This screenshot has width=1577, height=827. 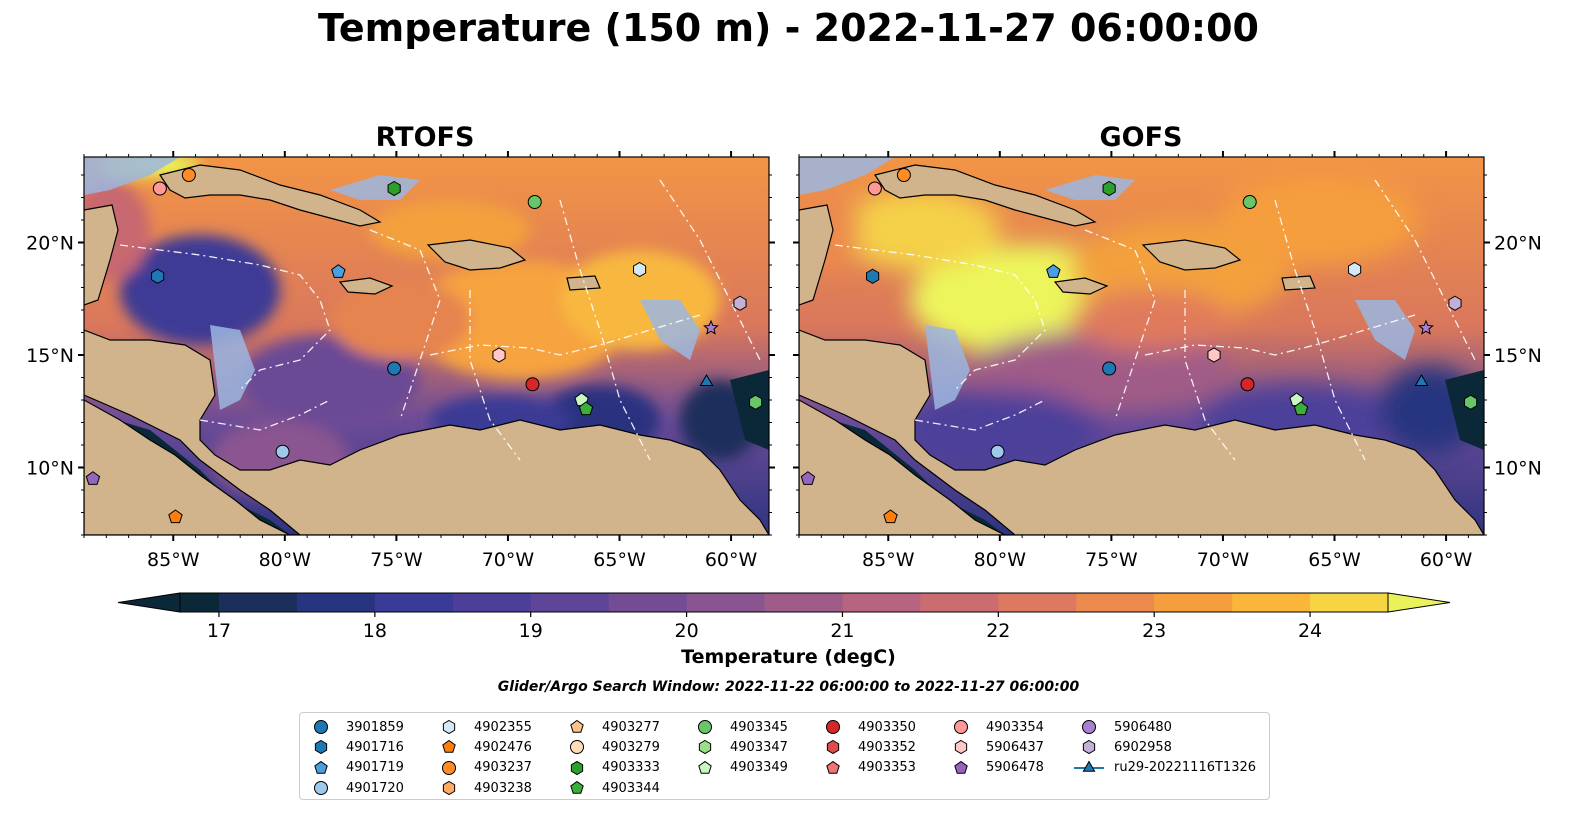 I want to click on legend-item: 4903345, so click(x=739, y=727).